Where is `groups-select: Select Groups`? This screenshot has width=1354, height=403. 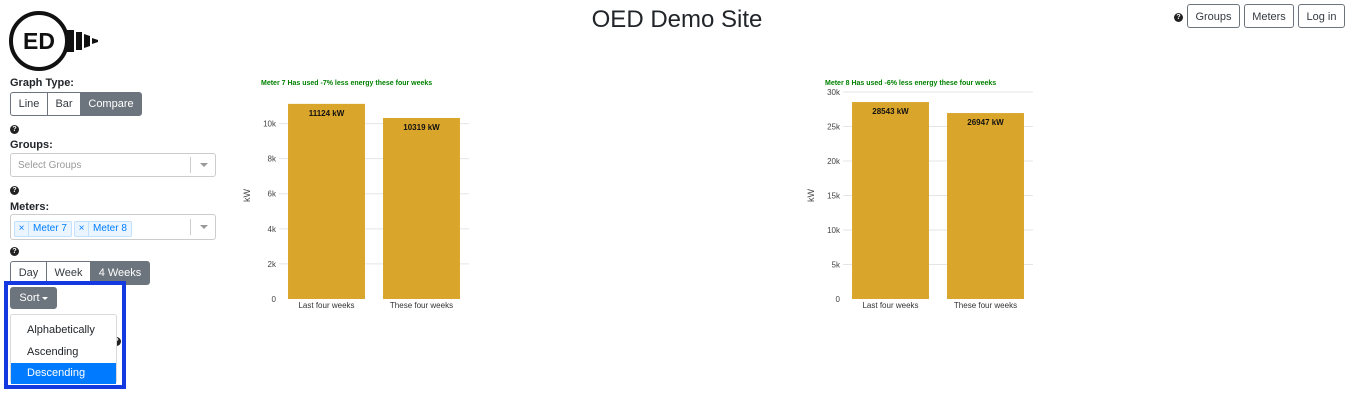
groups-select: Select Groups is located at coordinates (113, 165).